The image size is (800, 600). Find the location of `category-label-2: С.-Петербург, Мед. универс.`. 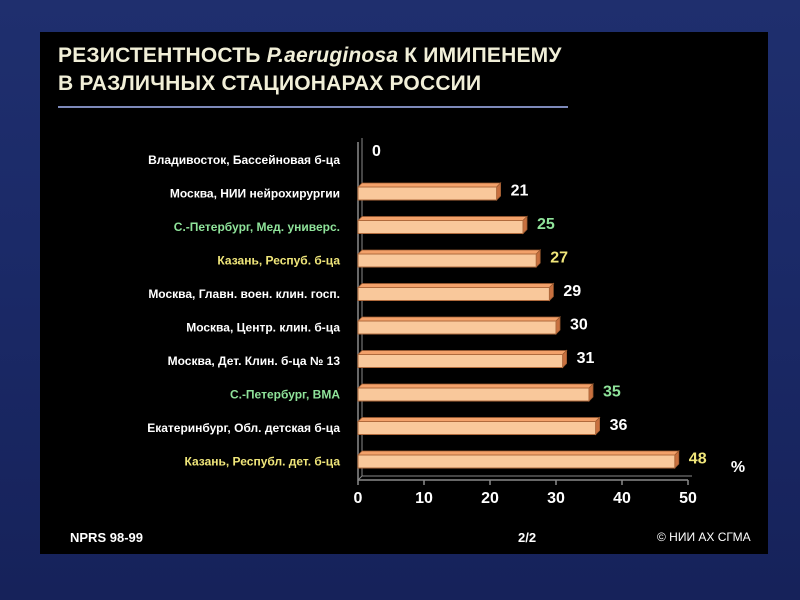

category-label-2: С.-Петербург, Мед. универс. is located at coordinates (257, 227).